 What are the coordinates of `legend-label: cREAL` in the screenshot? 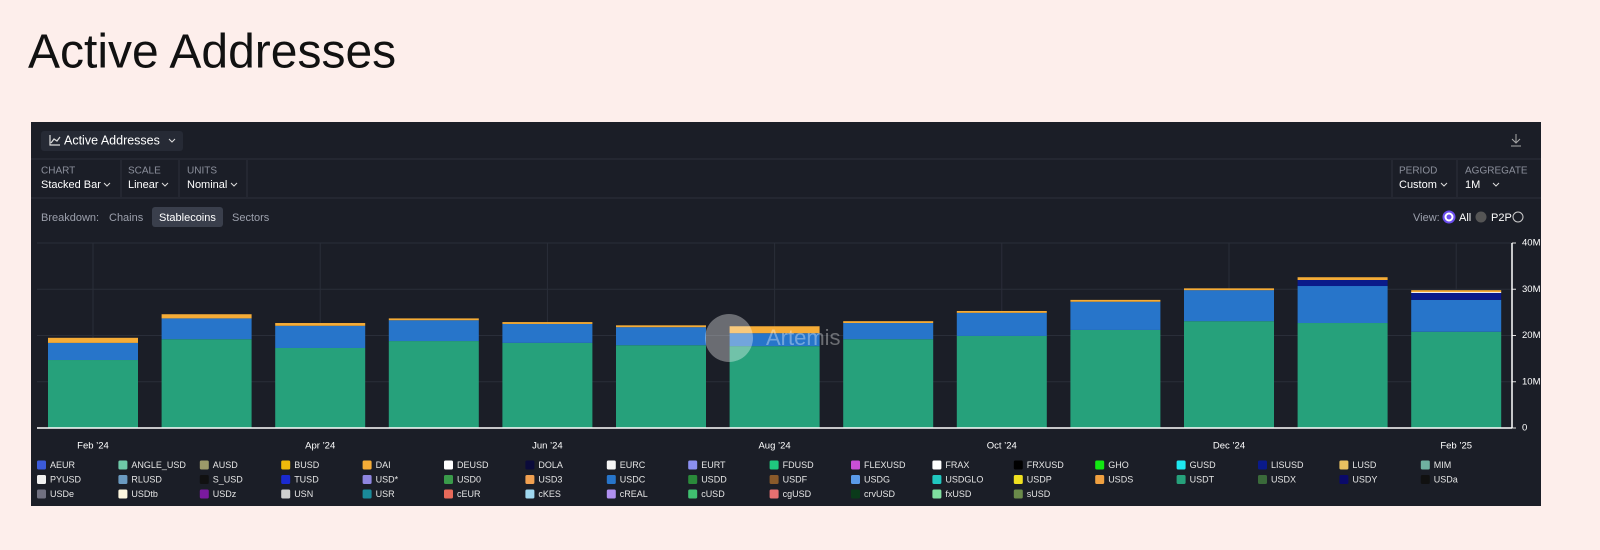 It's located at (634, 494).